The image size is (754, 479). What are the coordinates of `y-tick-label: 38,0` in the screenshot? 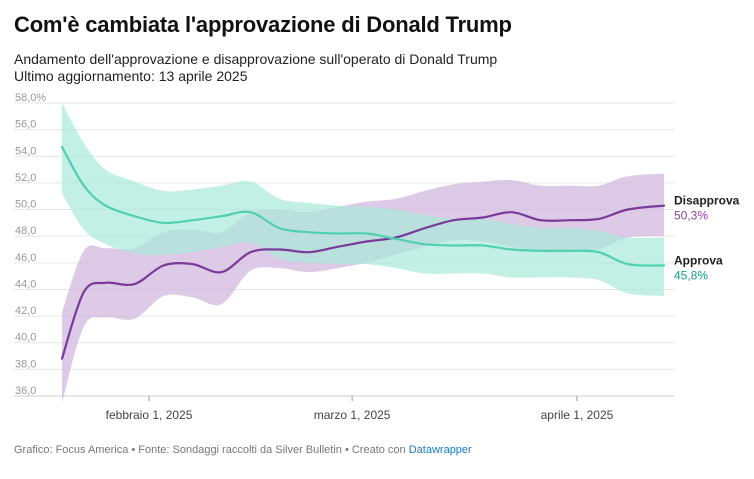 It's located at (25, 364).